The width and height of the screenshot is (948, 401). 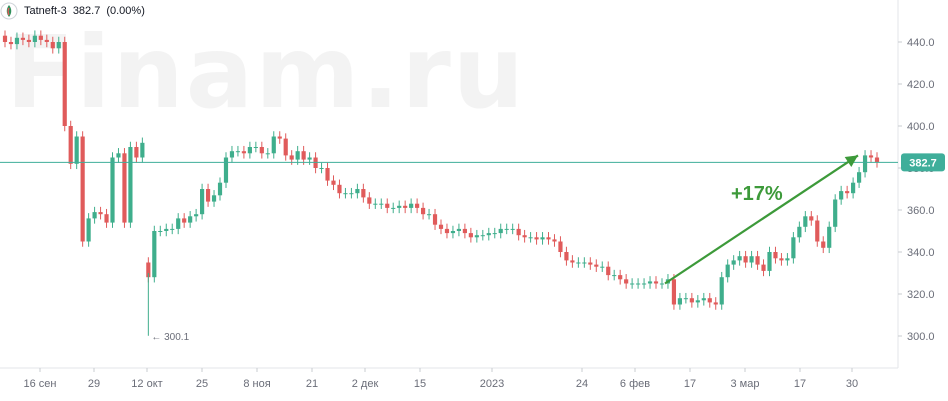 I want to click on x-tick-label: 15, so click(x=420, y=384).